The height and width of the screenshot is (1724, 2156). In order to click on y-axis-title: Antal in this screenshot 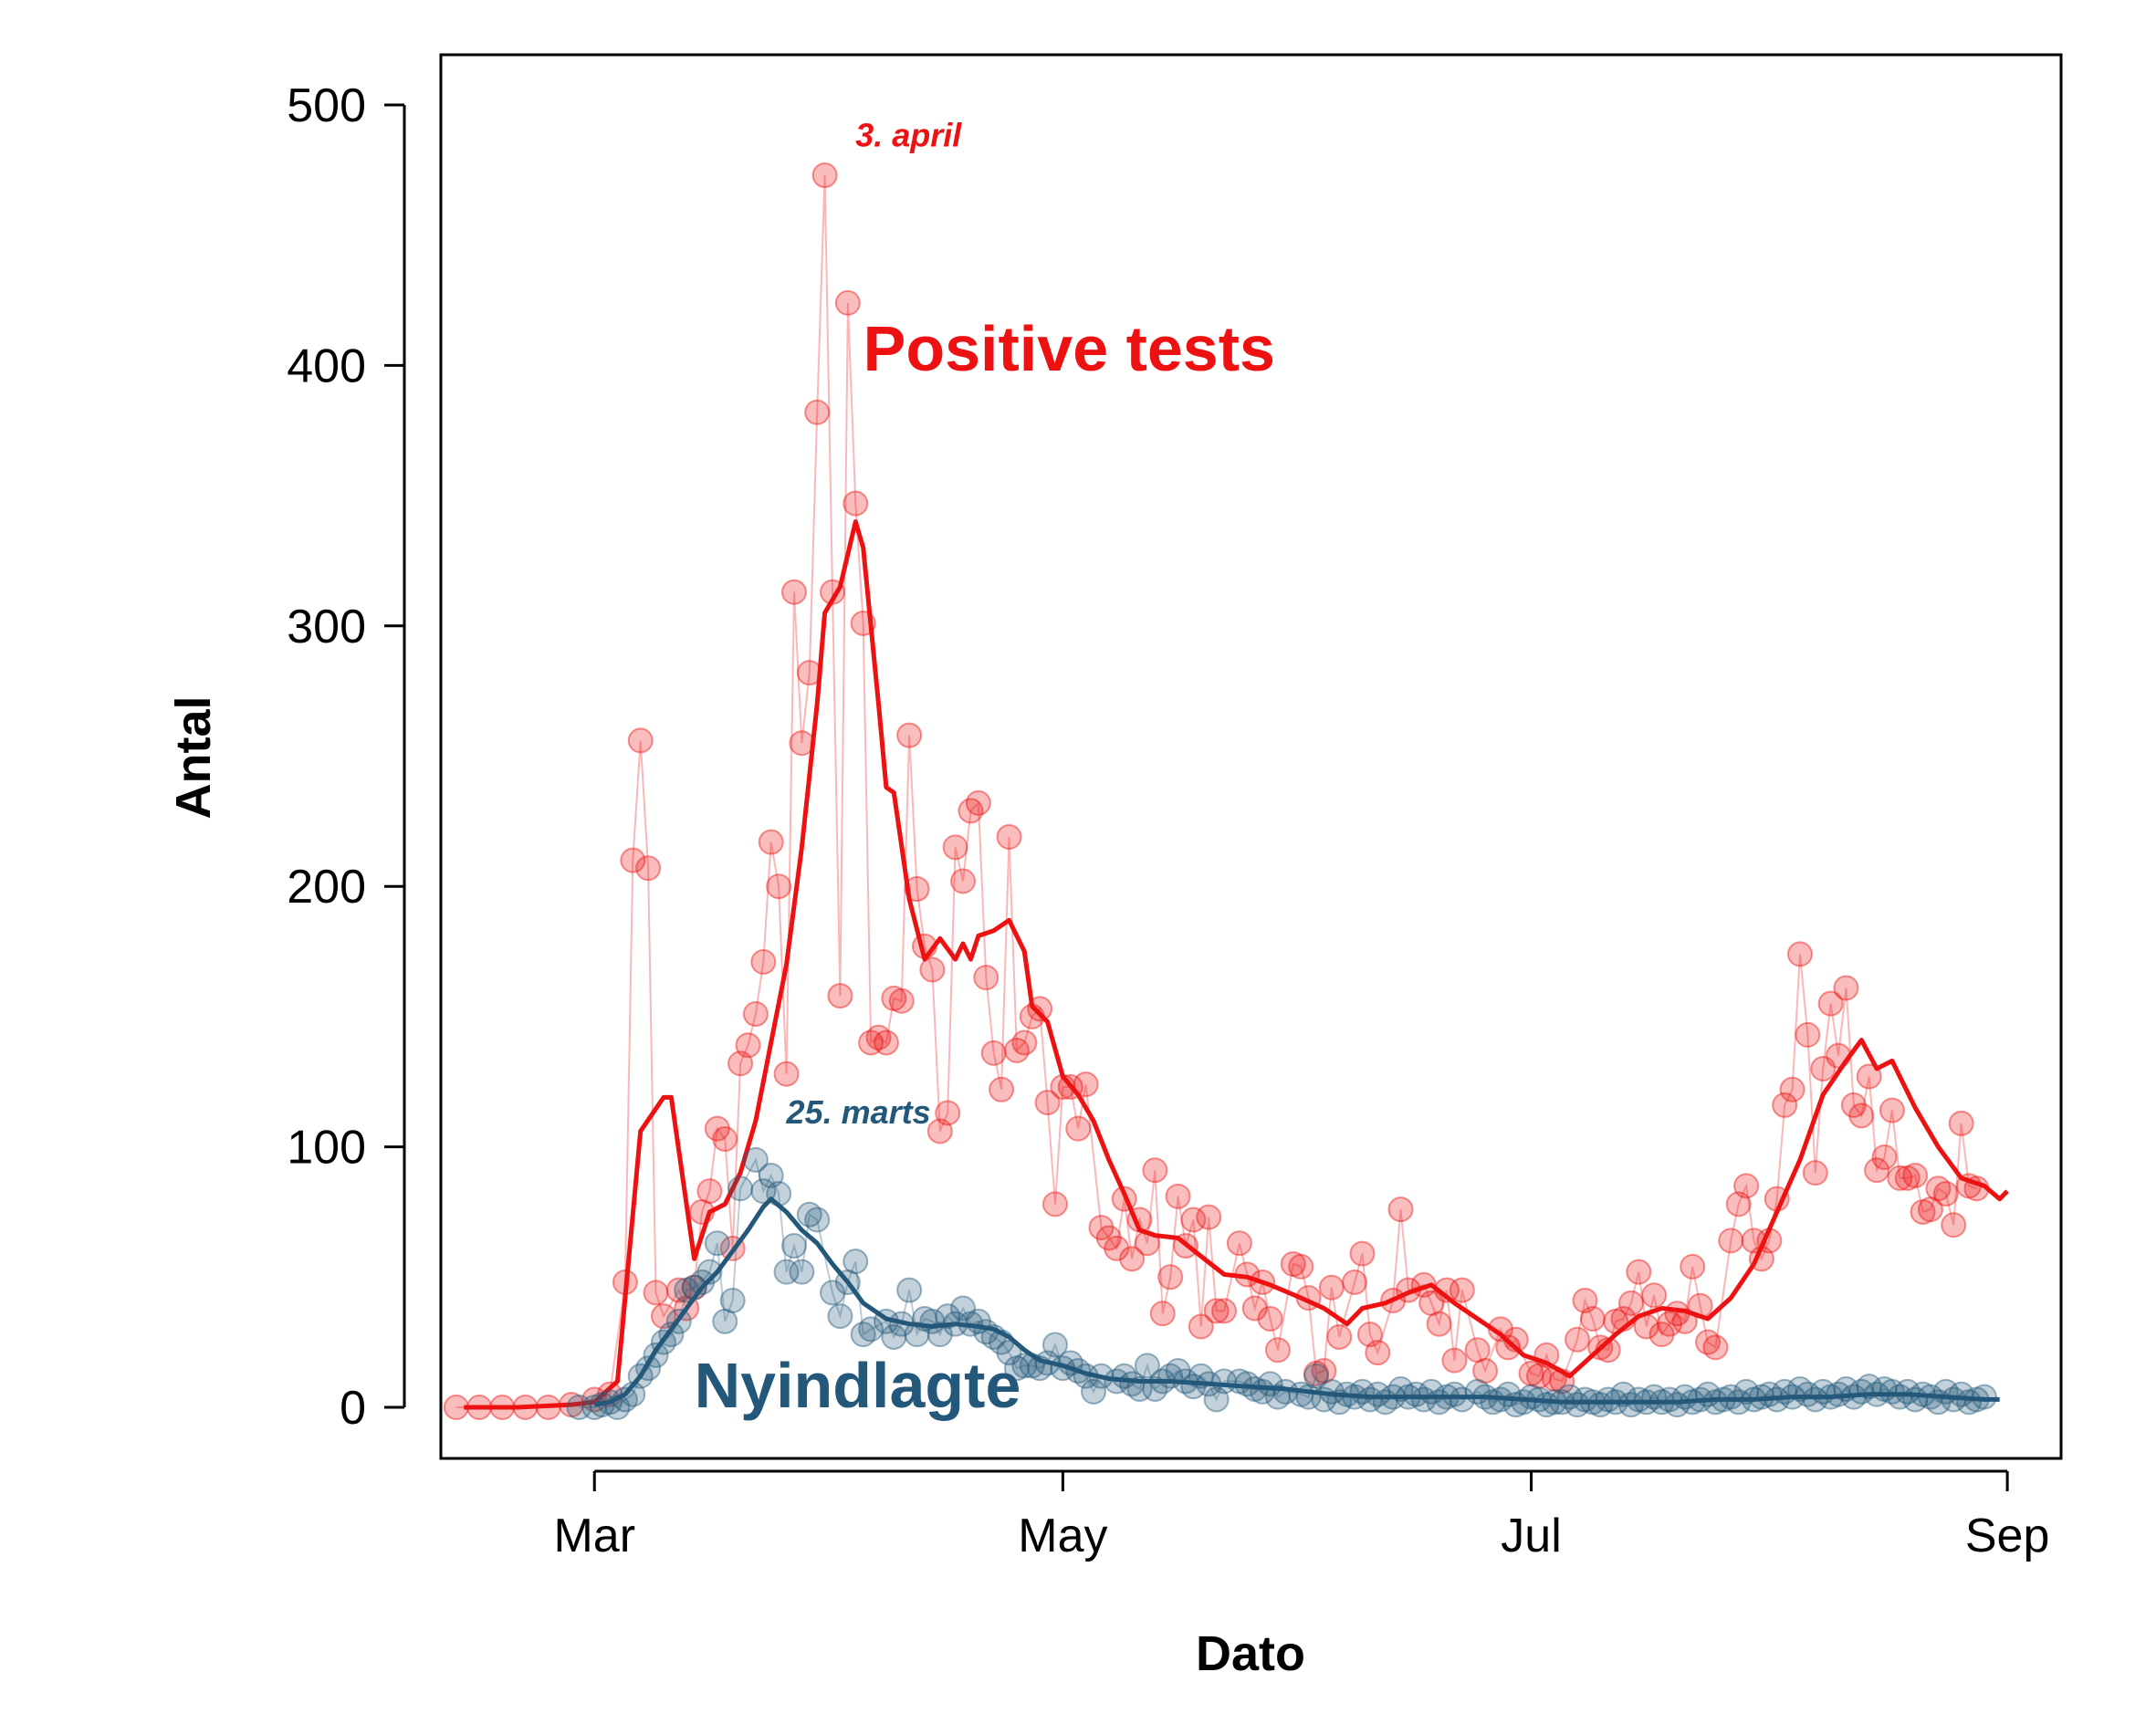, I will do `click(194, 758)`.